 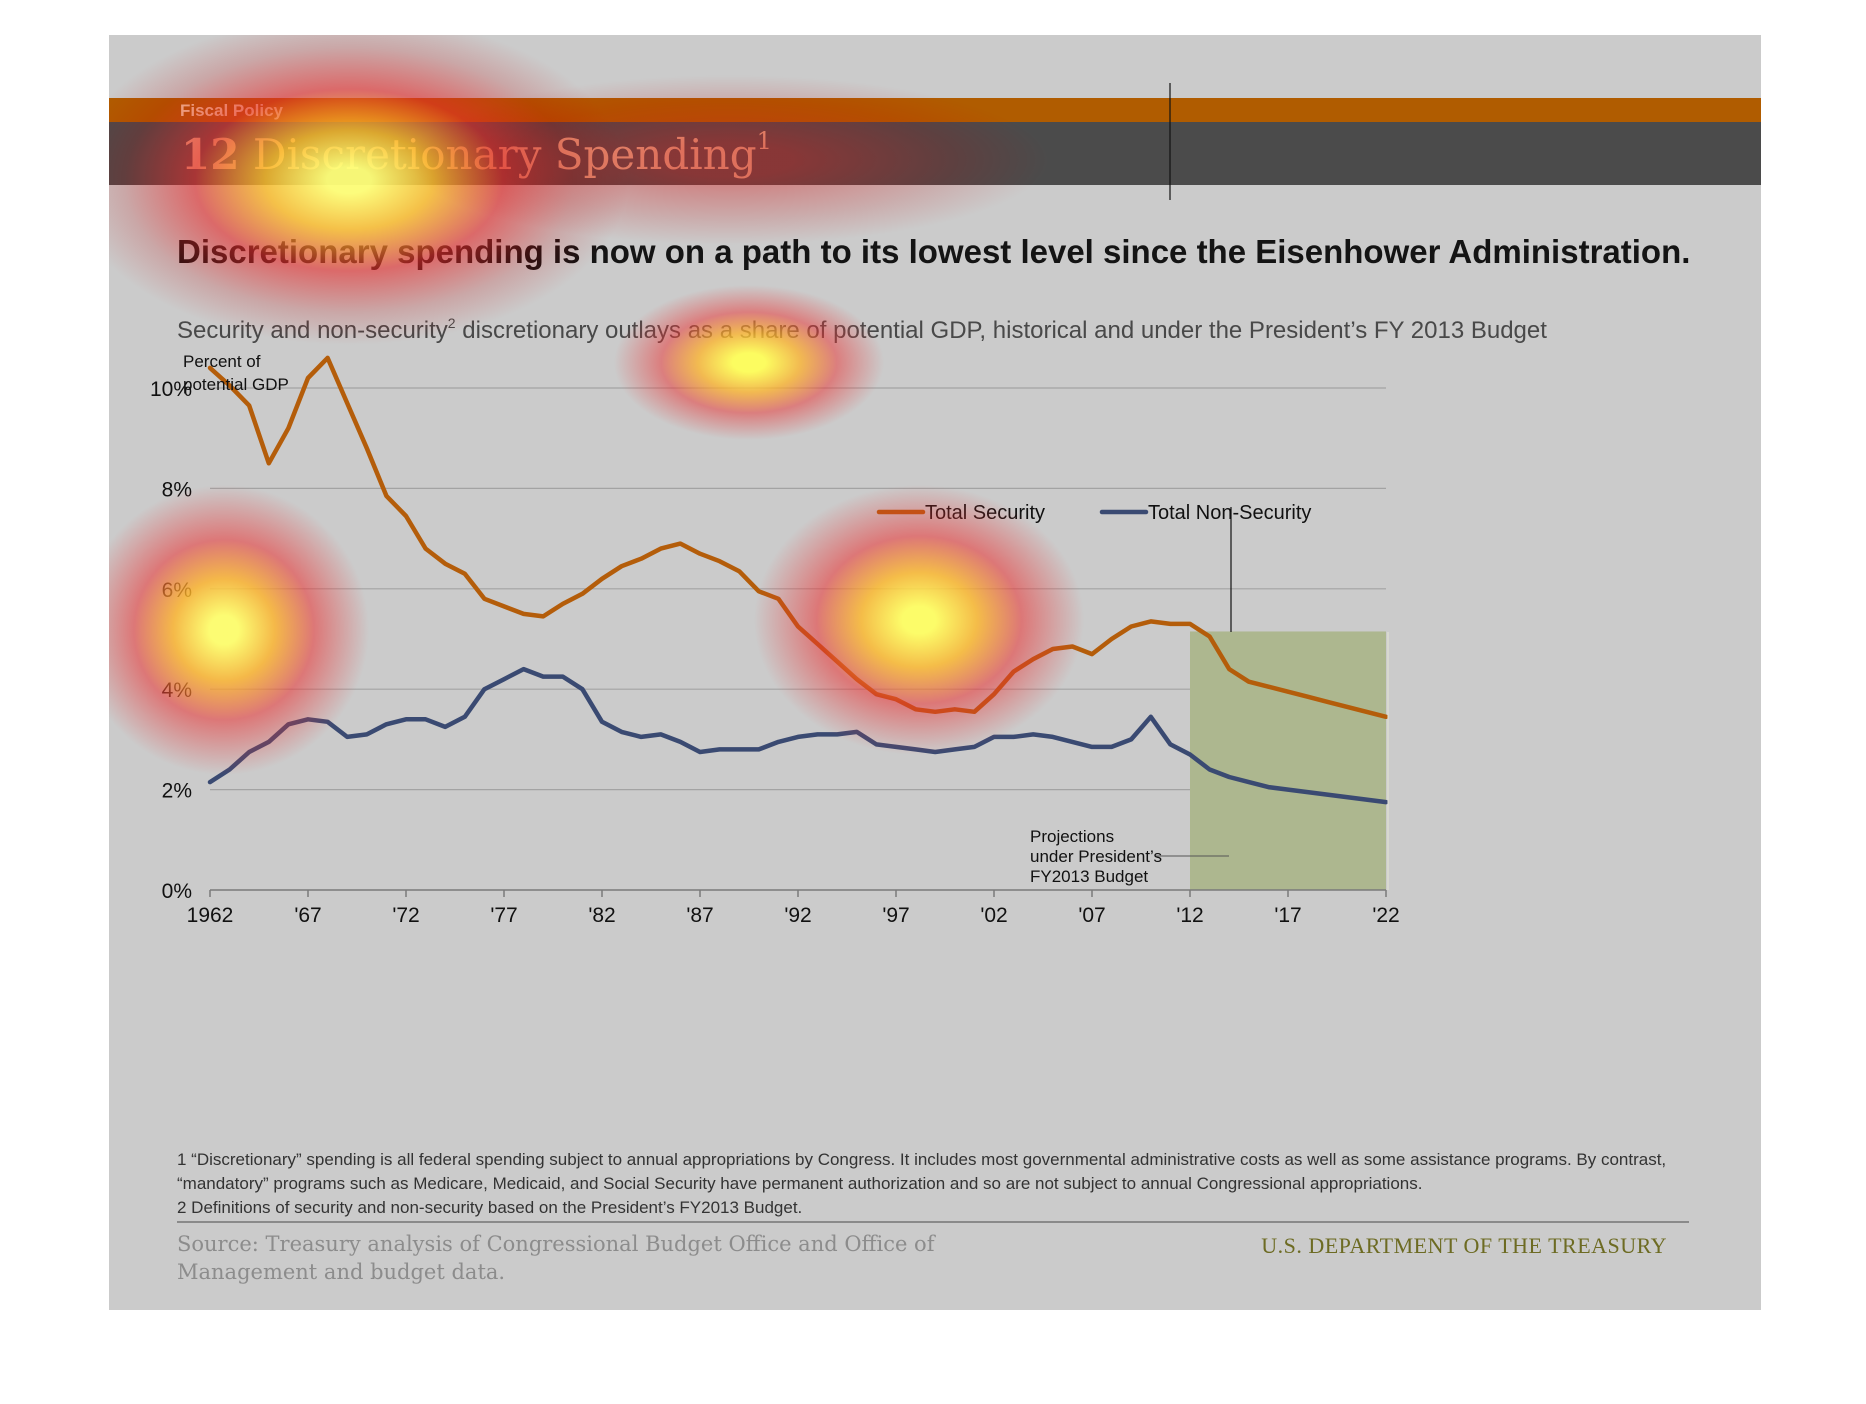 I want to click on xtick-label: '12, so click(x=1189, y=915).